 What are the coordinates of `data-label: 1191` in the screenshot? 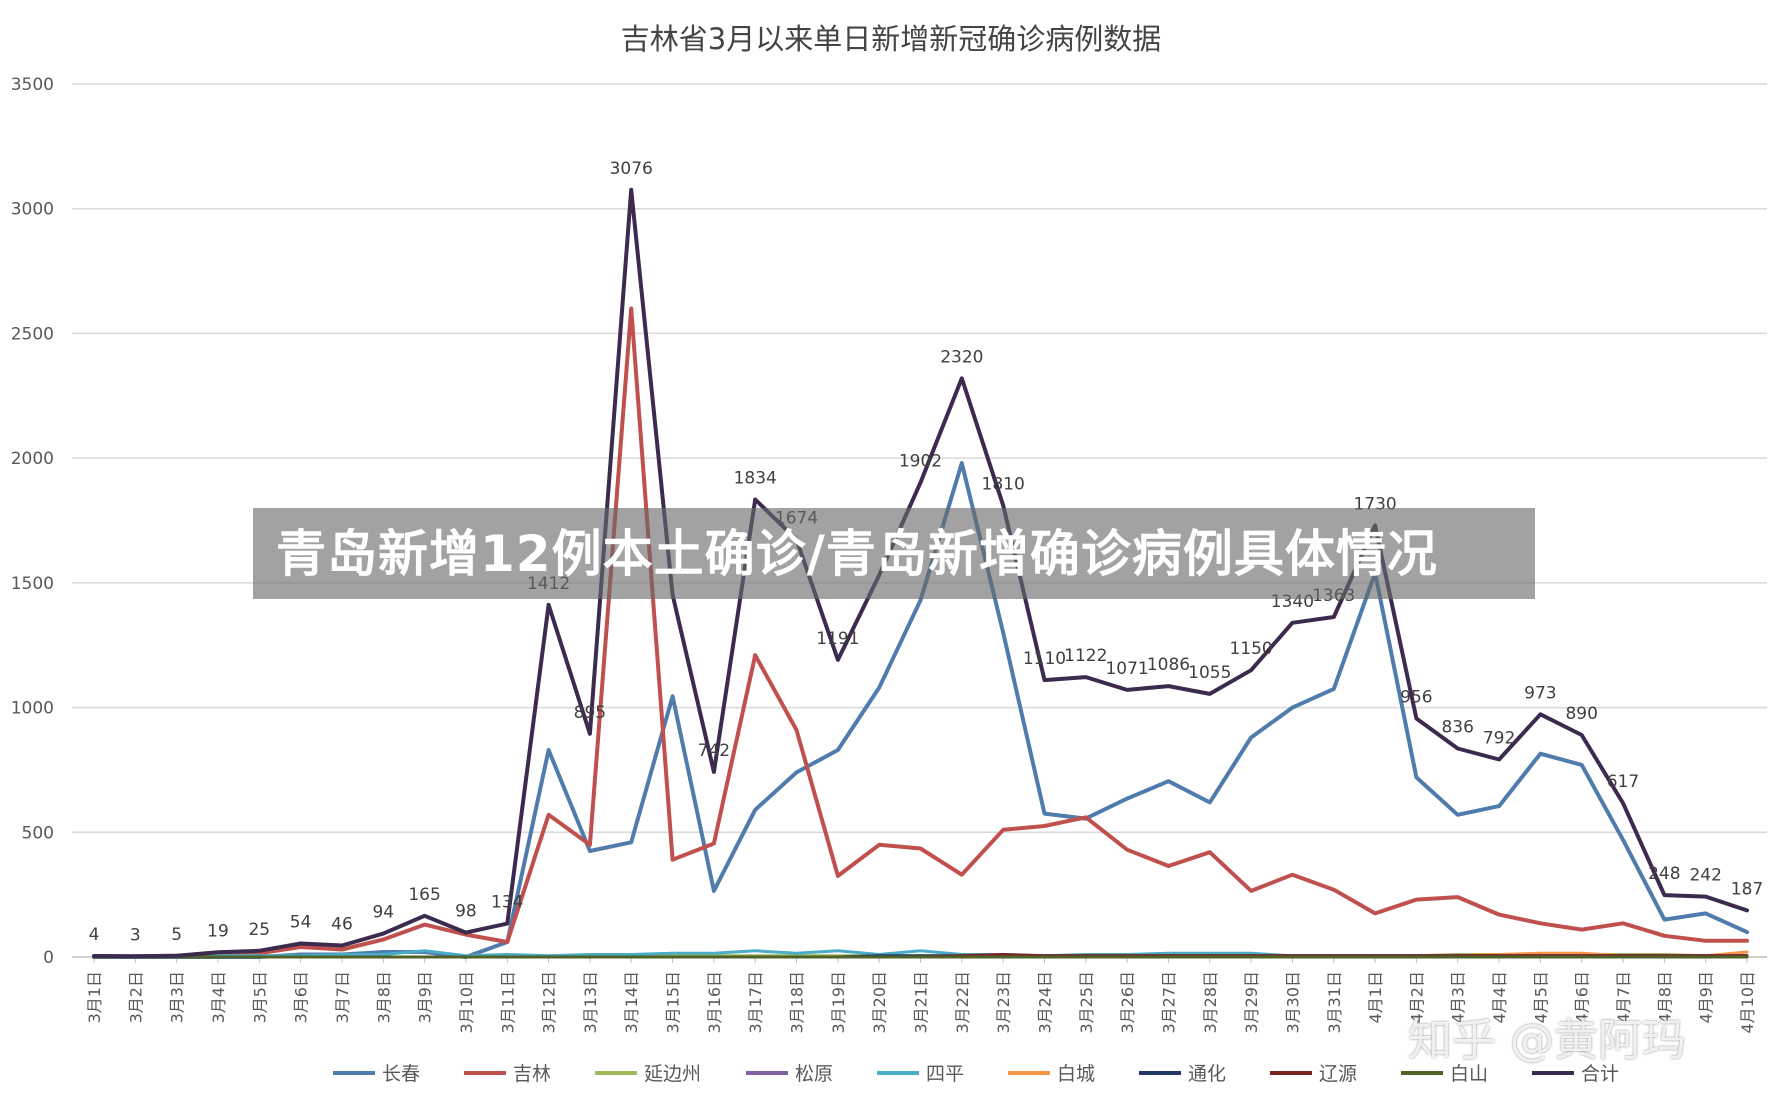 It's located at (837, 639).